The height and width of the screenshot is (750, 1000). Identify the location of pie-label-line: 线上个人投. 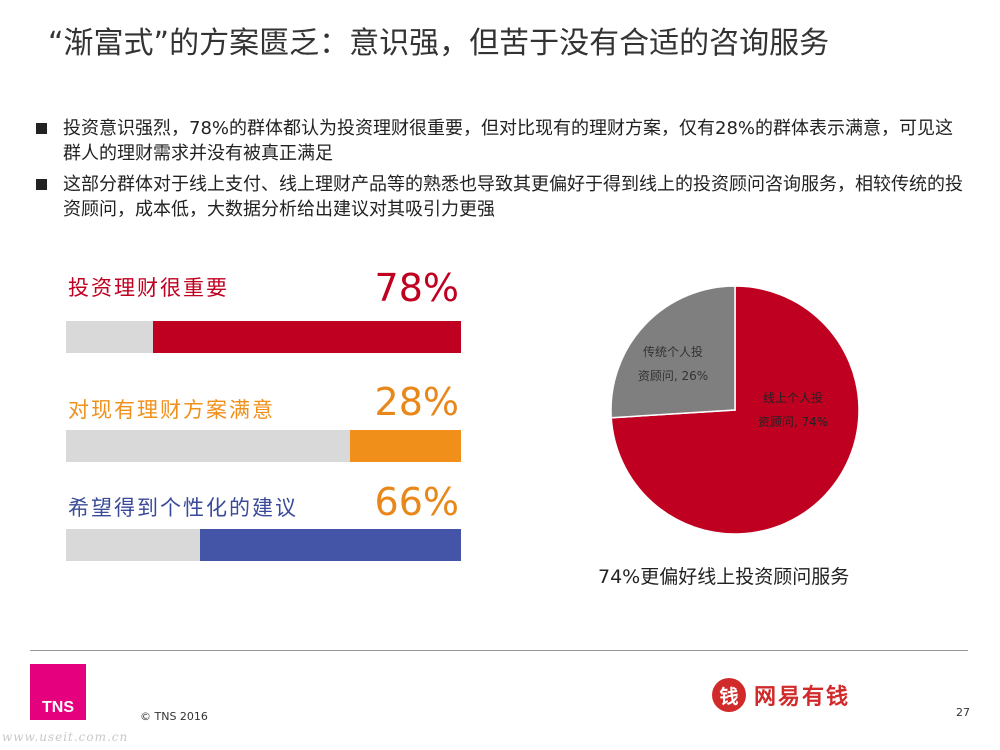
(792, 398).